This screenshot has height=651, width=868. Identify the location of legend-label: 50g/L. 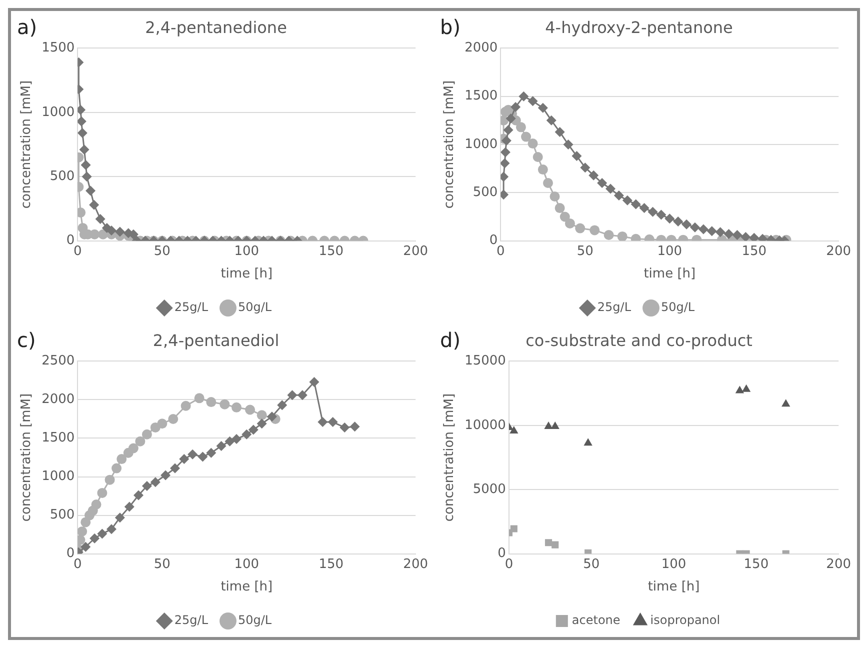
(255, 307).